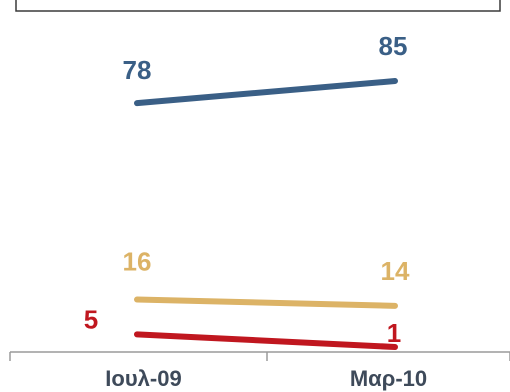  I want to click on x-axis: Ιουλ-09 Μαρ-10, so click(259, 371).